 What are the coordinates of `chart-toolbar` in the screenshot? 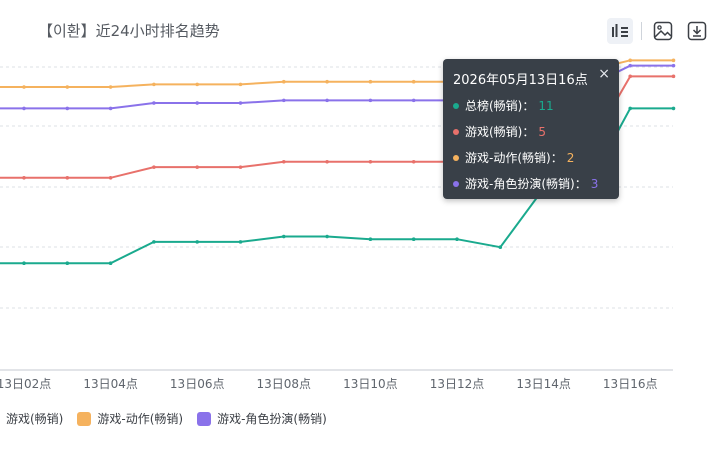 It's located at (658, 31).